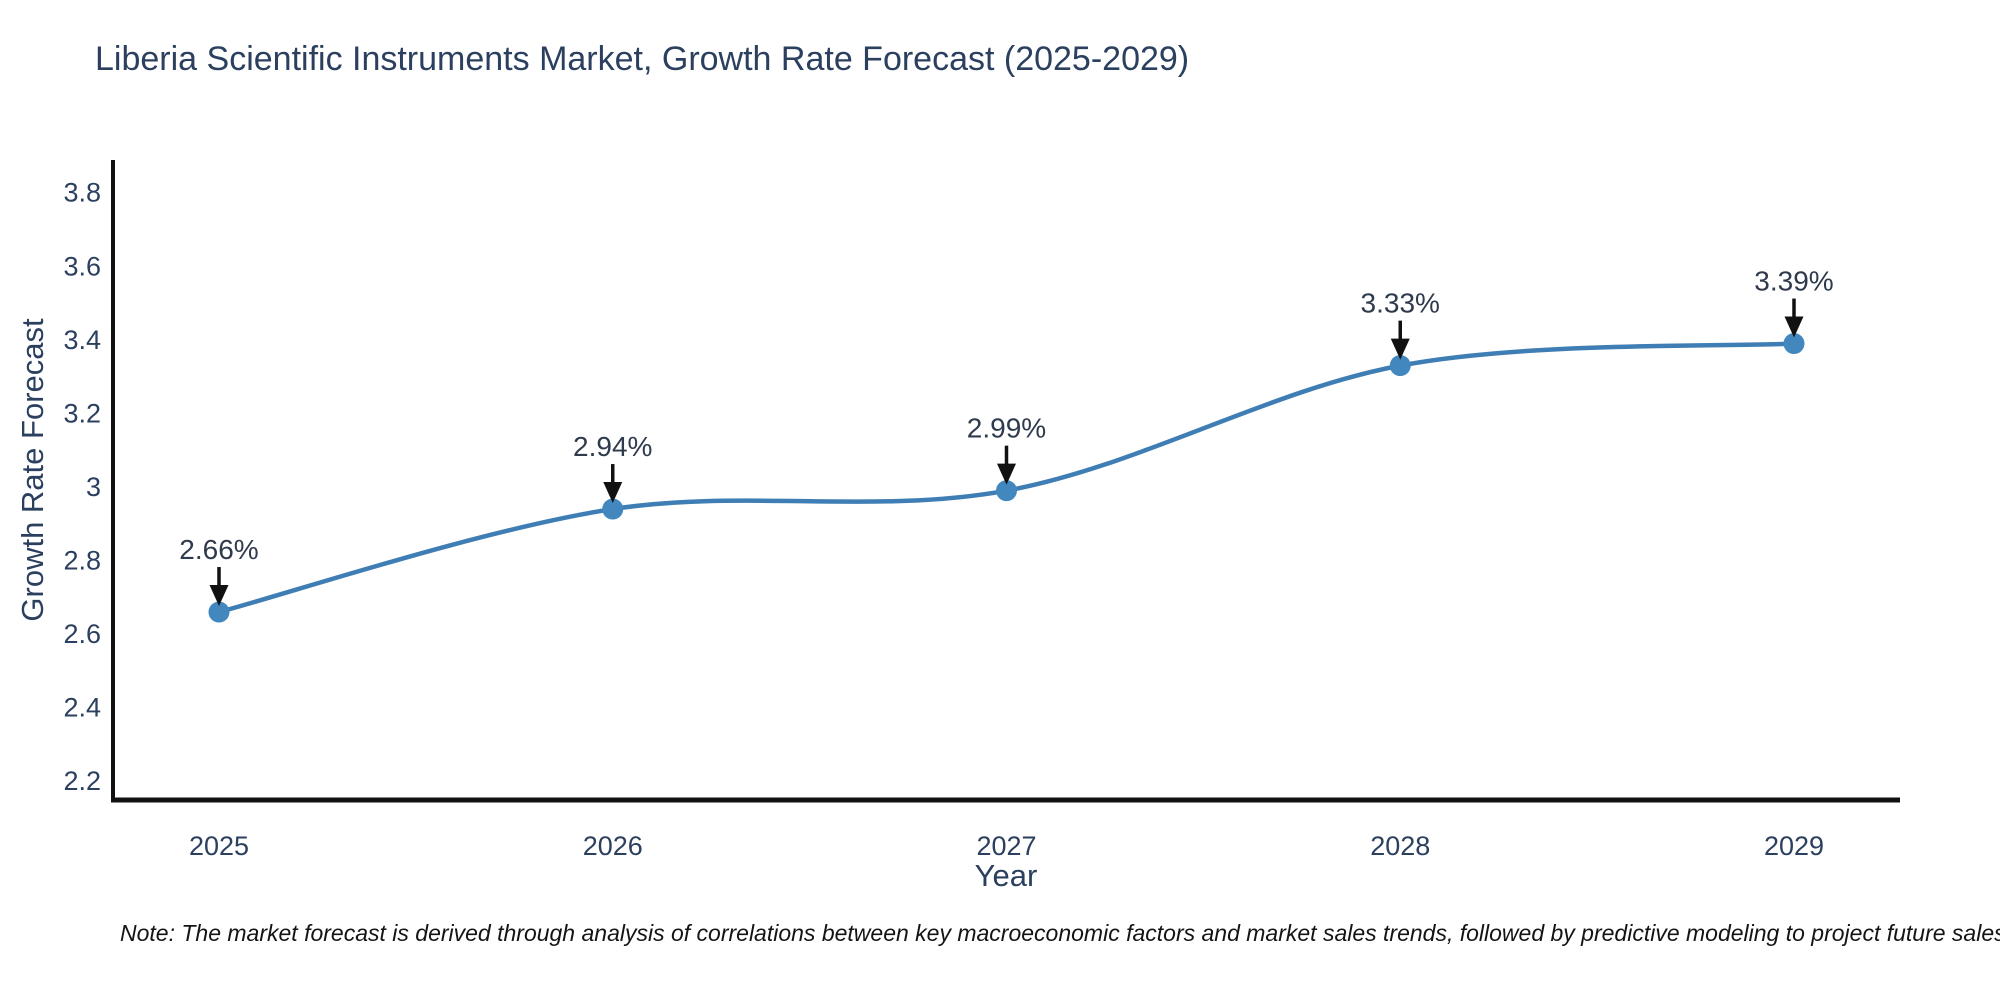 Image resolution: width=2000 pixels, height=1000 pixels. I want to click on x-axis-title: Year, so click(1006, 875).